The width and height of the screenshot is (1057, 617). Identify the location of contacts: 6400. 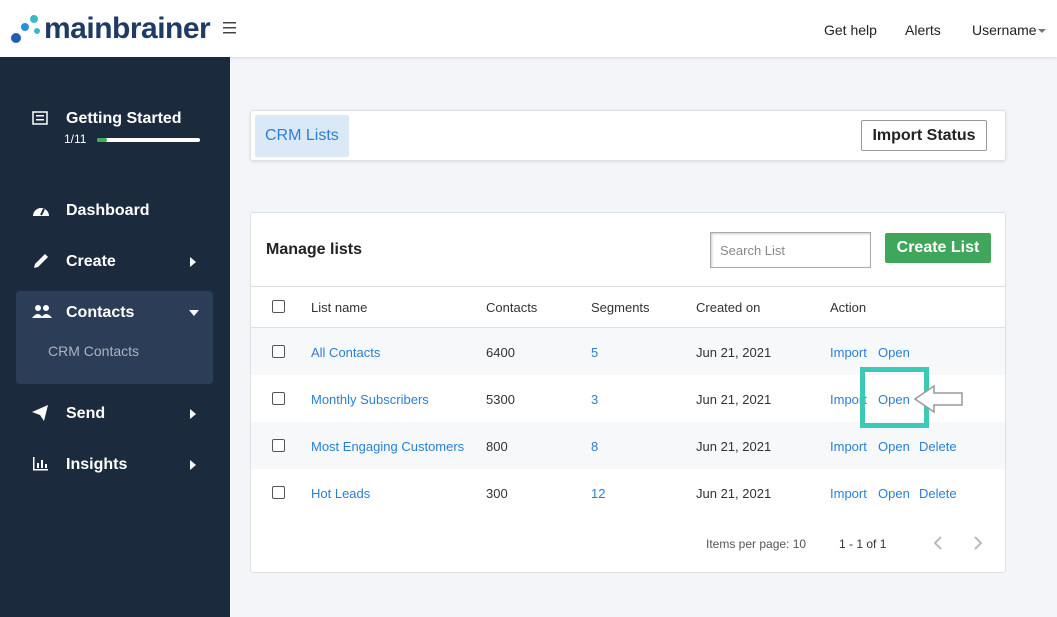
(500, 352).